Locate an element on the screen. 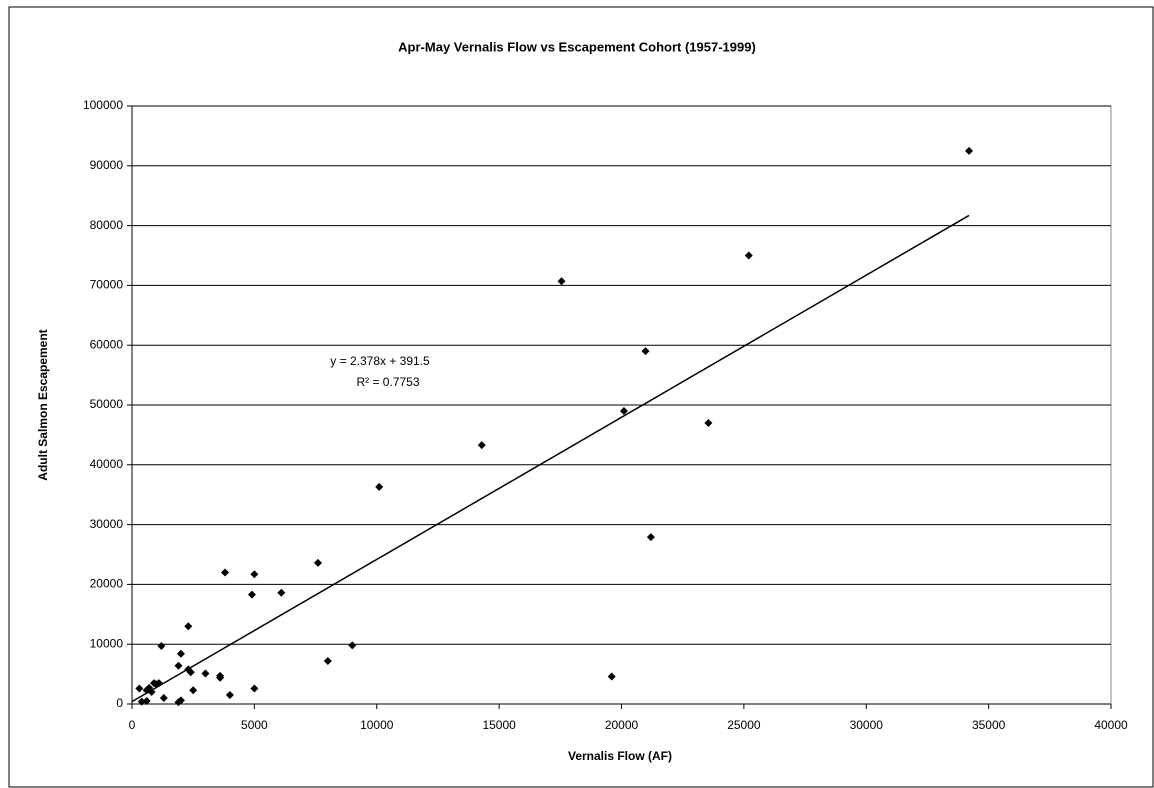  y-tick-label: 70000 is located at coordinates (107, 285).